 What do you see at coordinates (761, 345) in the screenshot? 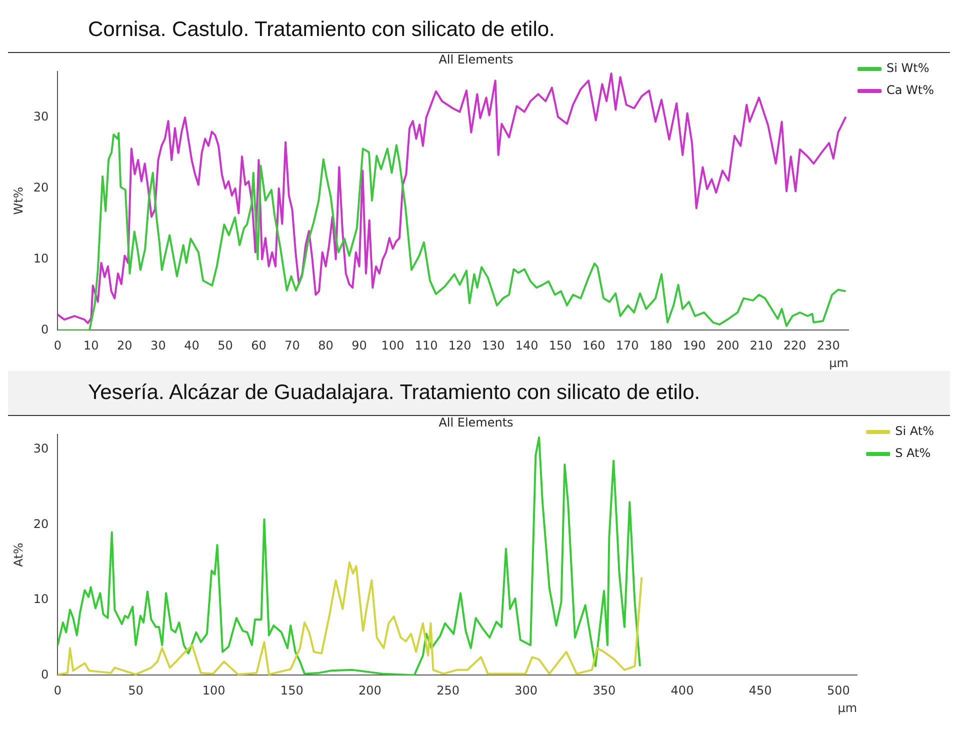
I see `x-tick-label: 210` at bounding box center [761, 345].